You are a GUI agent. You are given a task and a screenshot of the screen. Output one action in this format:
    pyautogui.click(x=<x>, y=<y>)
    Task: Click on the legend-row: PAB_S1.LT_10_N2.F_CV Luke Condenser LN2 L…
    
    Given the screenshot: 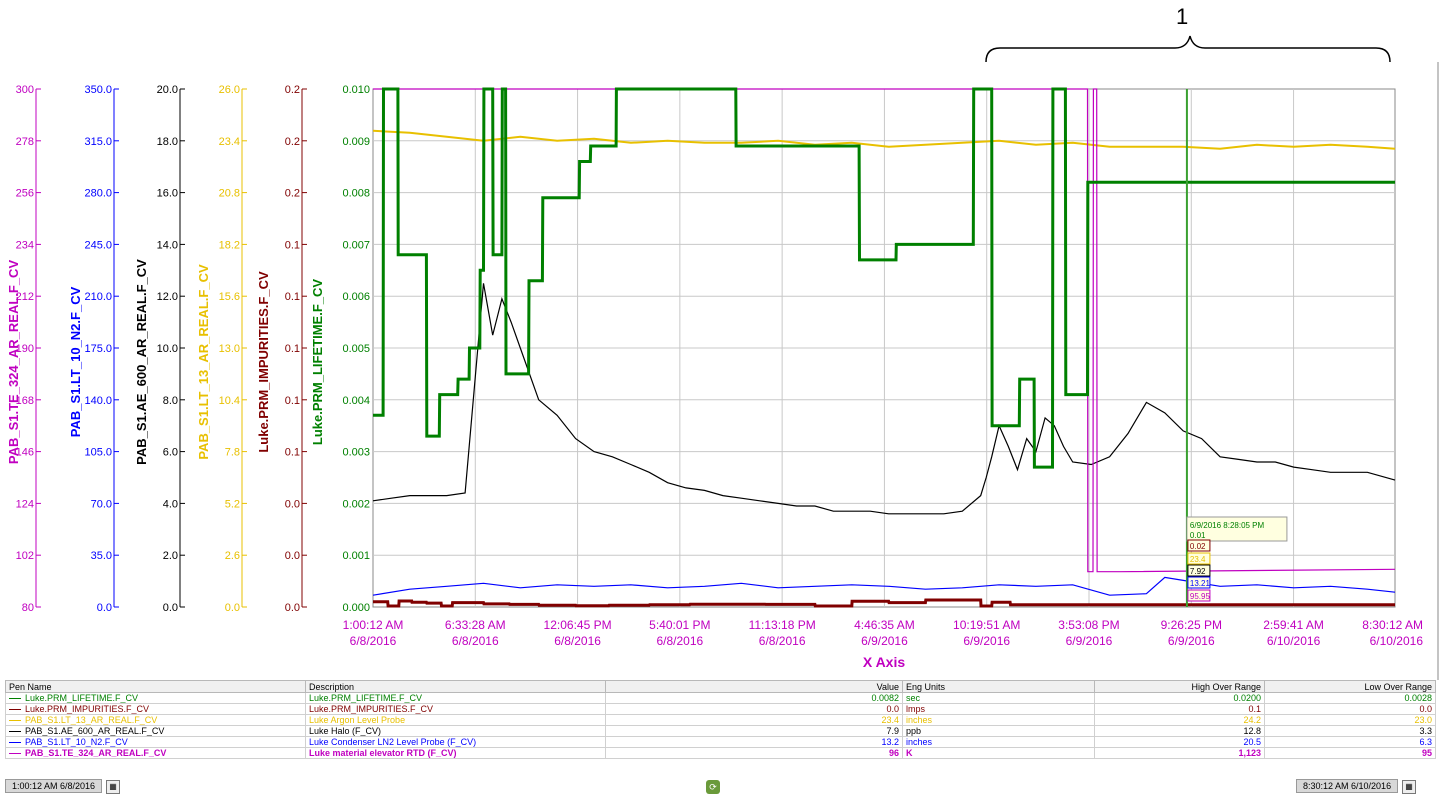 What is the action you would take?
    pyautogui.click(x=720, y=742)
    